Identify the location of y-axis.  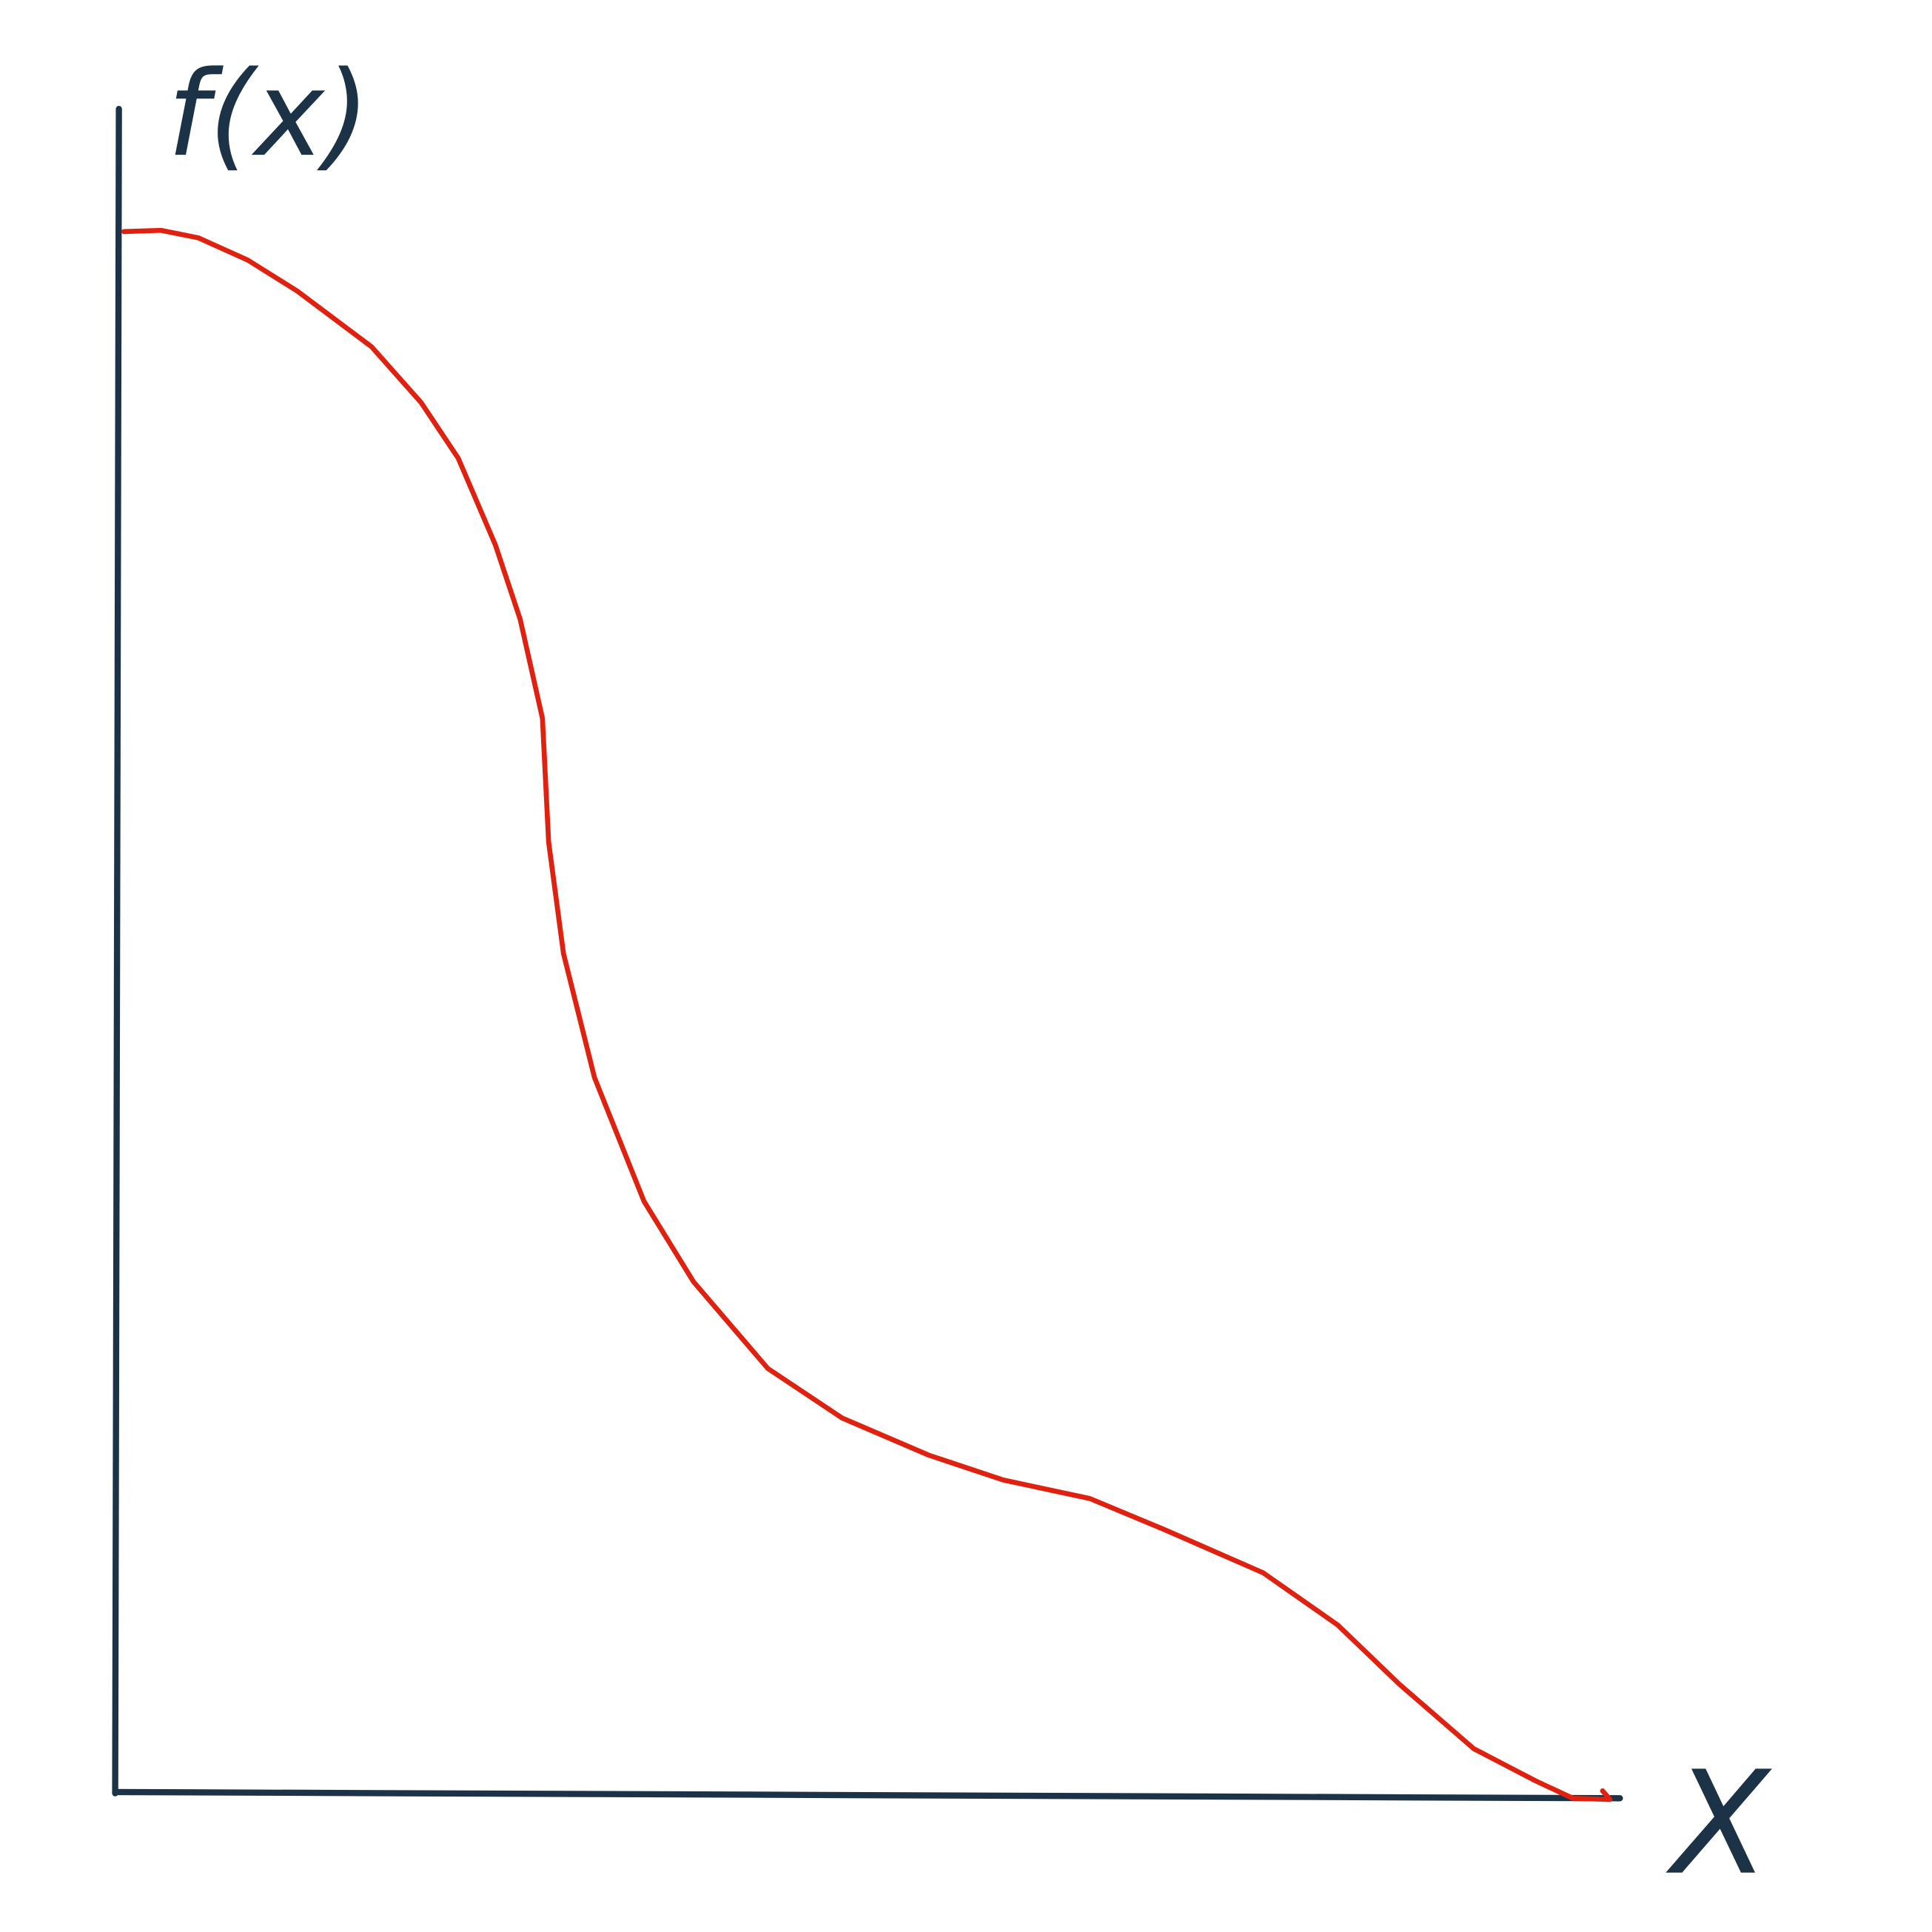
(117, 951).